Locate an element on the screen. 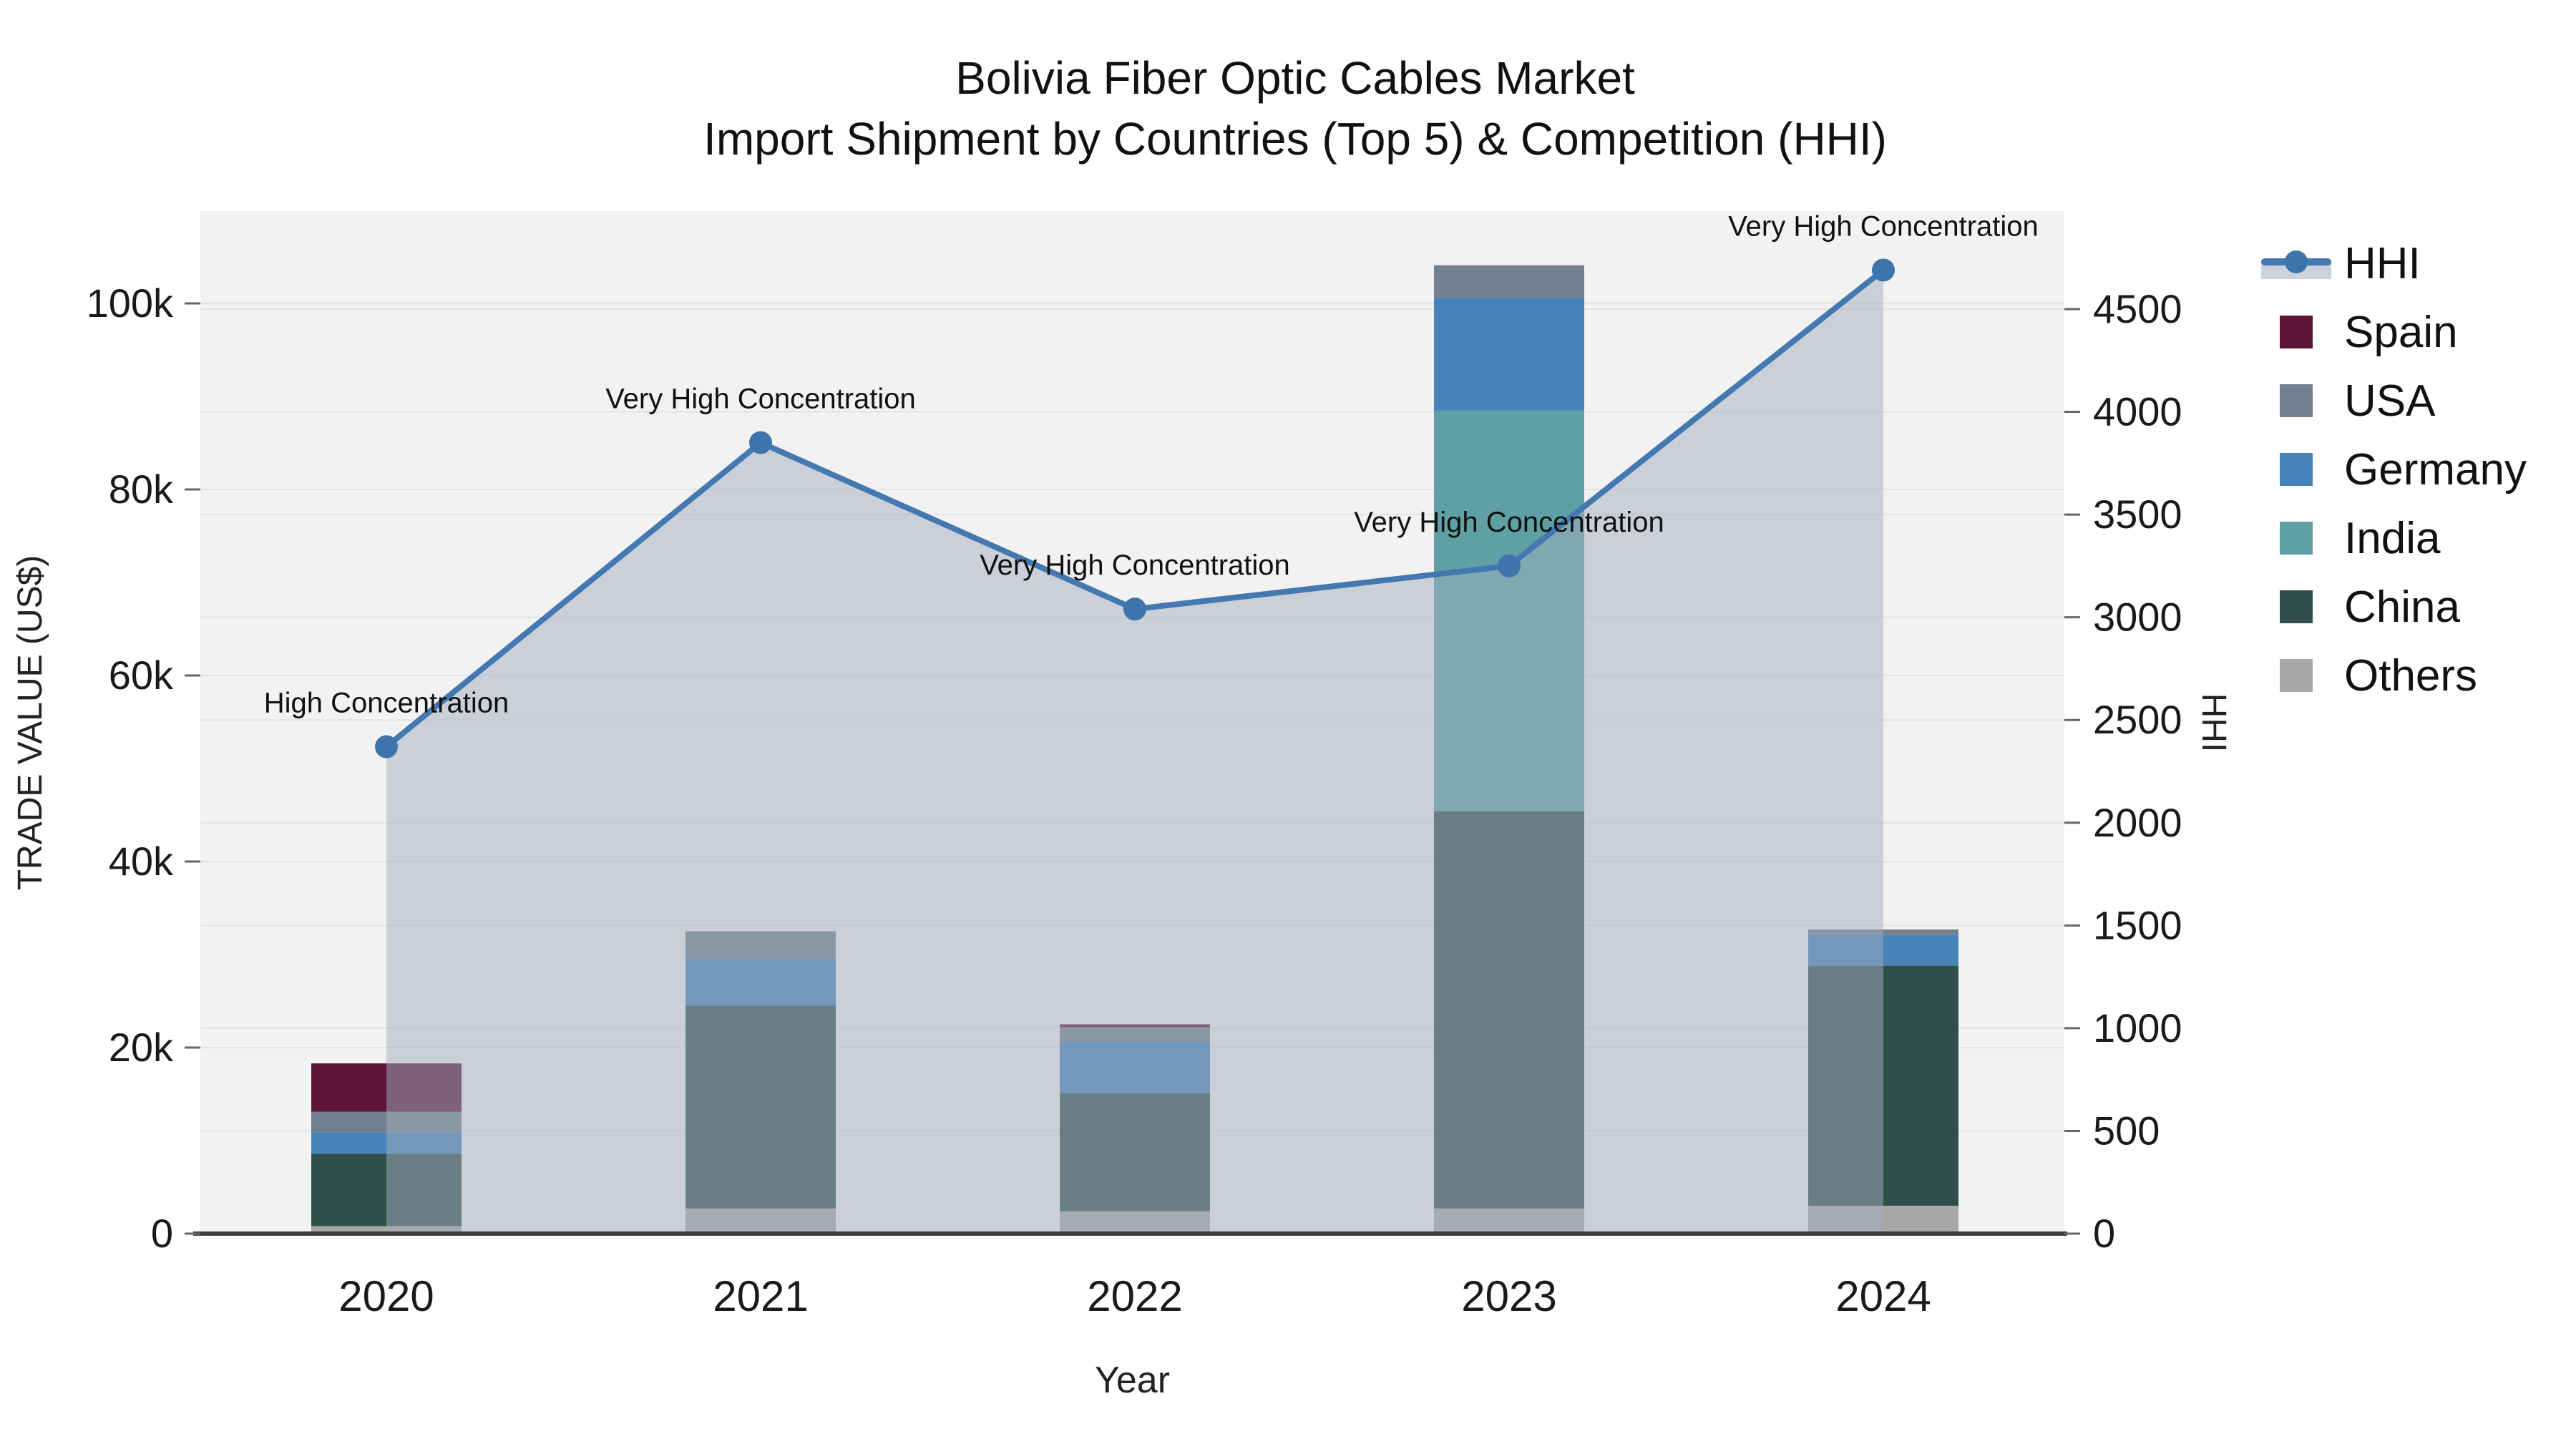 The width and height of the screenshot is (2576, 1449). hhi-point-2022 is located at coordinates (1134, 609).